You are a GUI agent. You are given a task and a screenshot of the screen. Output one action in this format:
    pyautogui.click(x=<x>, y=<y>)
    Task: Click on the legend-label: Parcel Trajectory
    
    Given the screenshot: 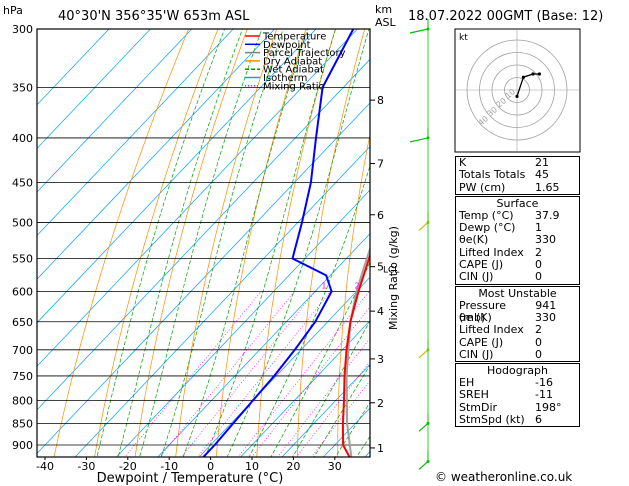 What is the action you would take?
    pyautogui.click(x=304, y=53)
    